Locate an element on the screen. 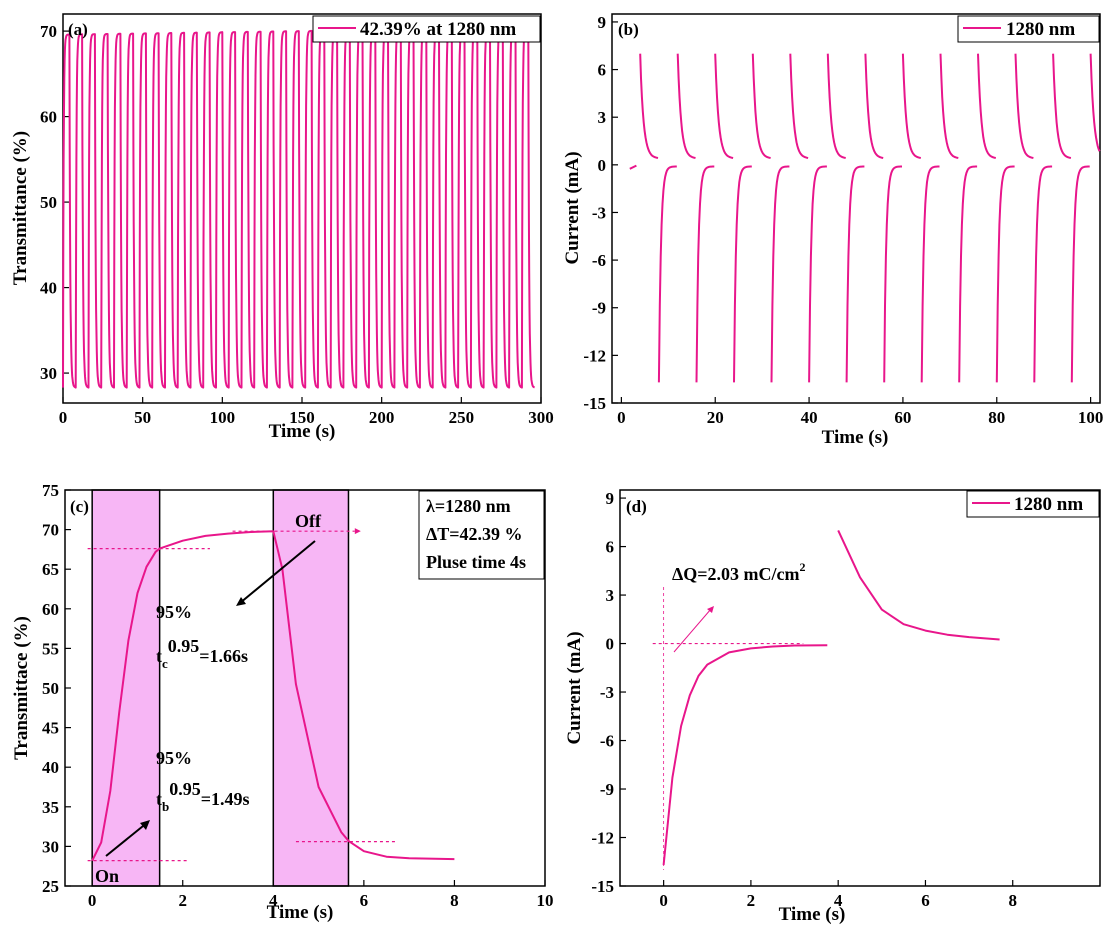 This screenshot has width=1109, height=933. panel-d-y-tick-label: -15 is located at coordinates (602, 886).